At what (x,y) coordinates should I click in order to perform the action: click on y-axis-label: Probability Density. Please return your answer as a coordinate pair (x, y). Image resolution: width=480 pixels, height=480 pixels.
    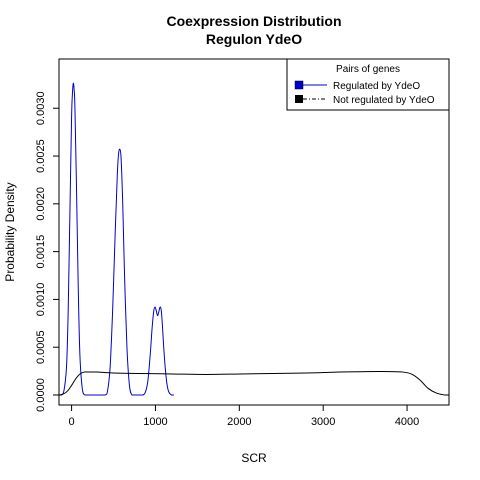
    Looking at the image, I should click on (10, 231).